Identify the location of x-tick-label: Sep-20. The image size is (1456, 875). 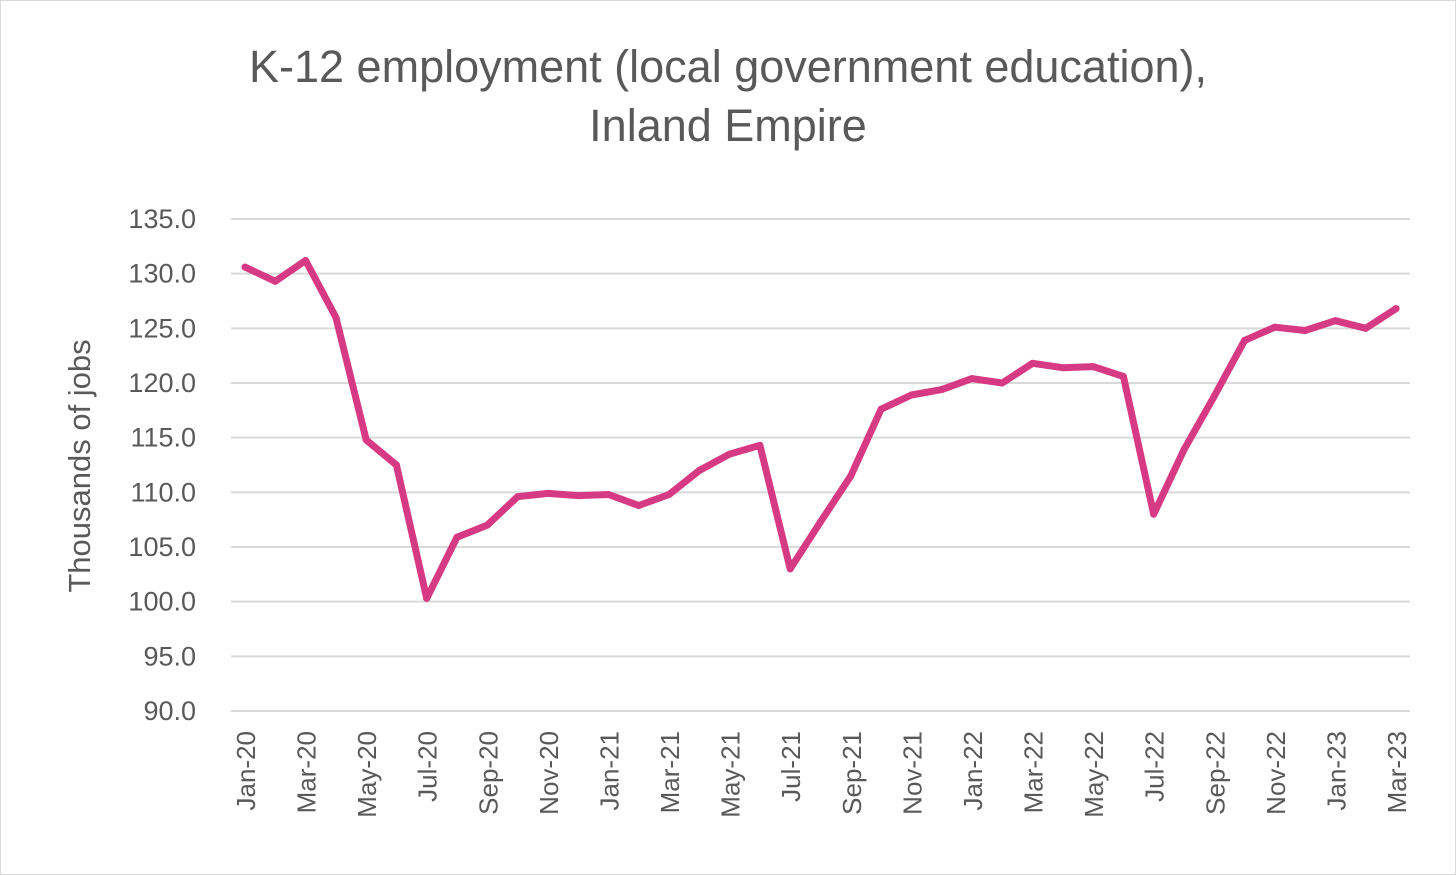
(488, 773).